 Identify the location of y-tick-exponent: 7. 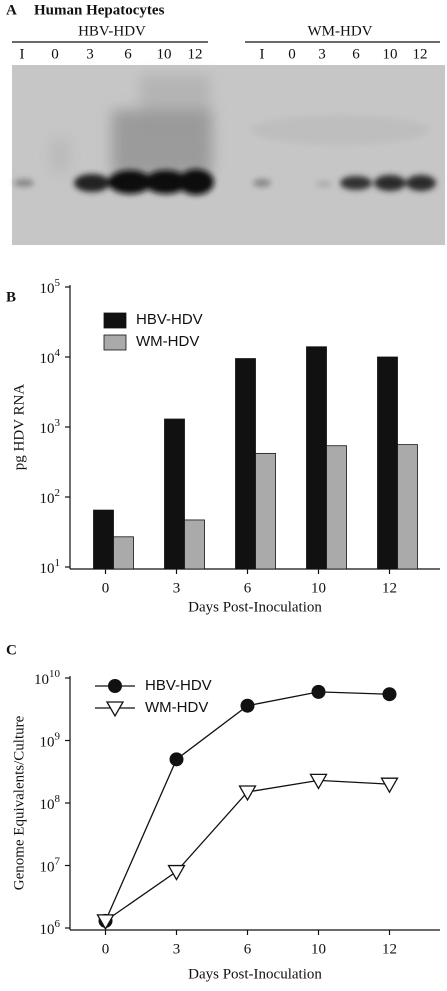
(58, 861).